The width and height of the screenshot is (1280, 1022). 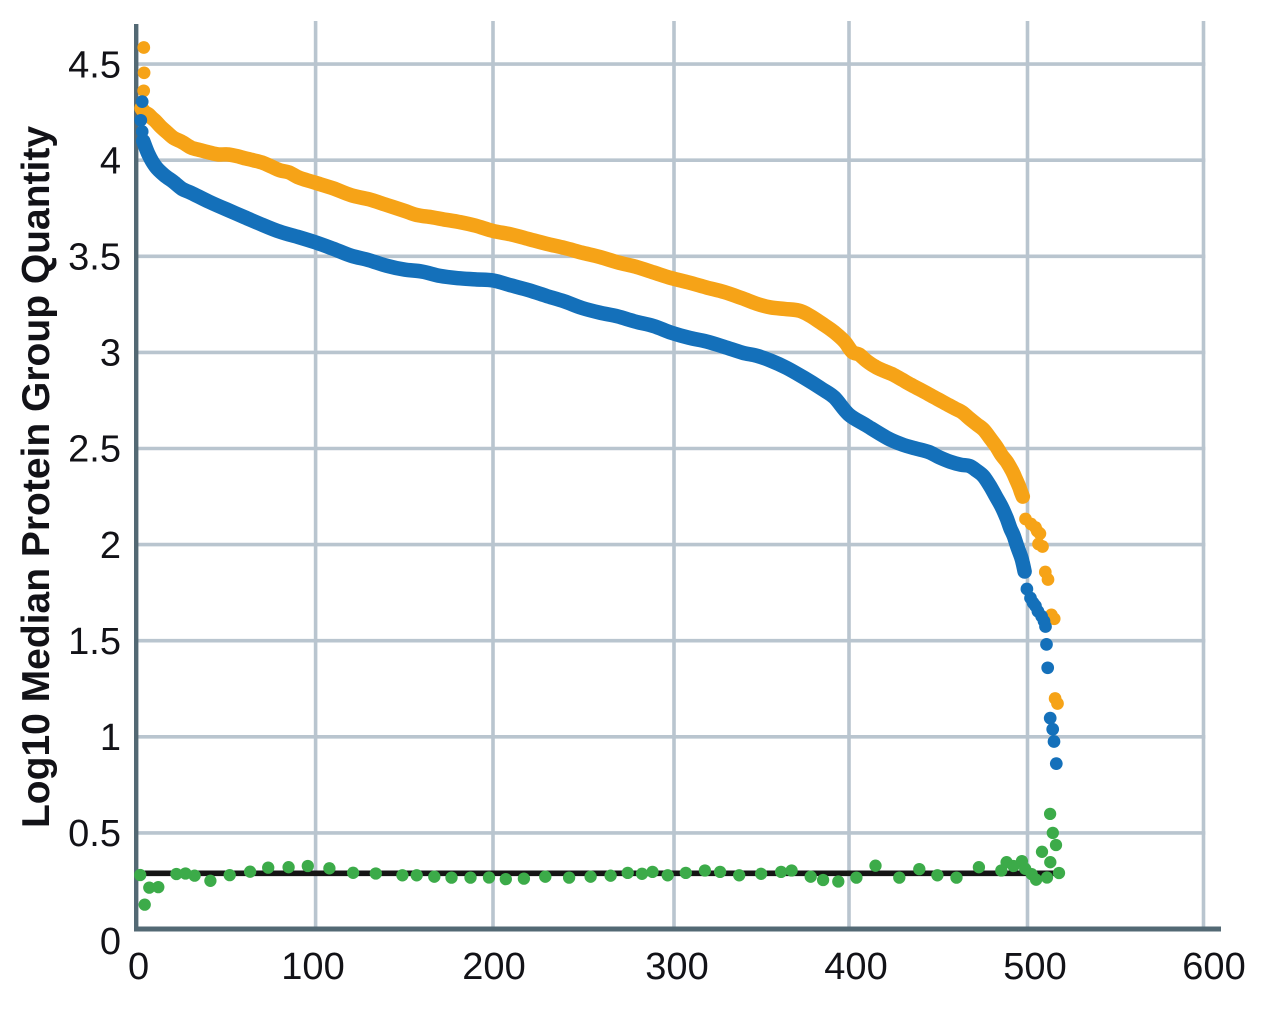 I want to click on svg-text: 600, so click(x=1213, y=967).